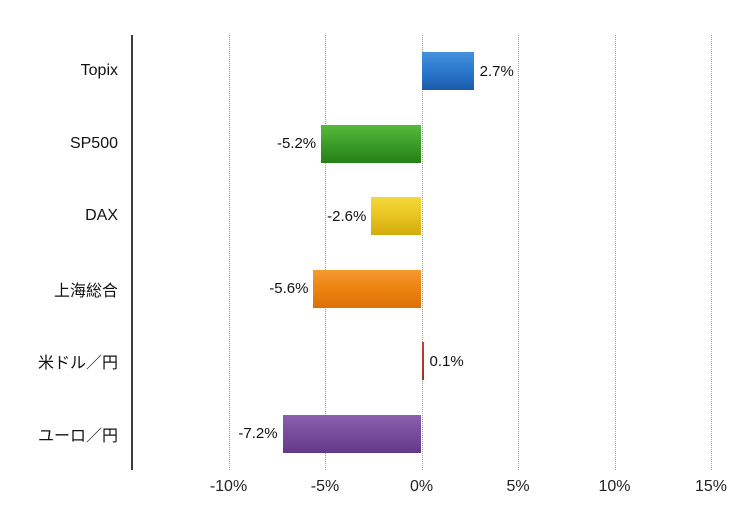 This screenshot has height=526, width=750. Describe the element at coordinates (325, 486) in the screenshot. I see `x-axis-tick-label: -5%` at that location.